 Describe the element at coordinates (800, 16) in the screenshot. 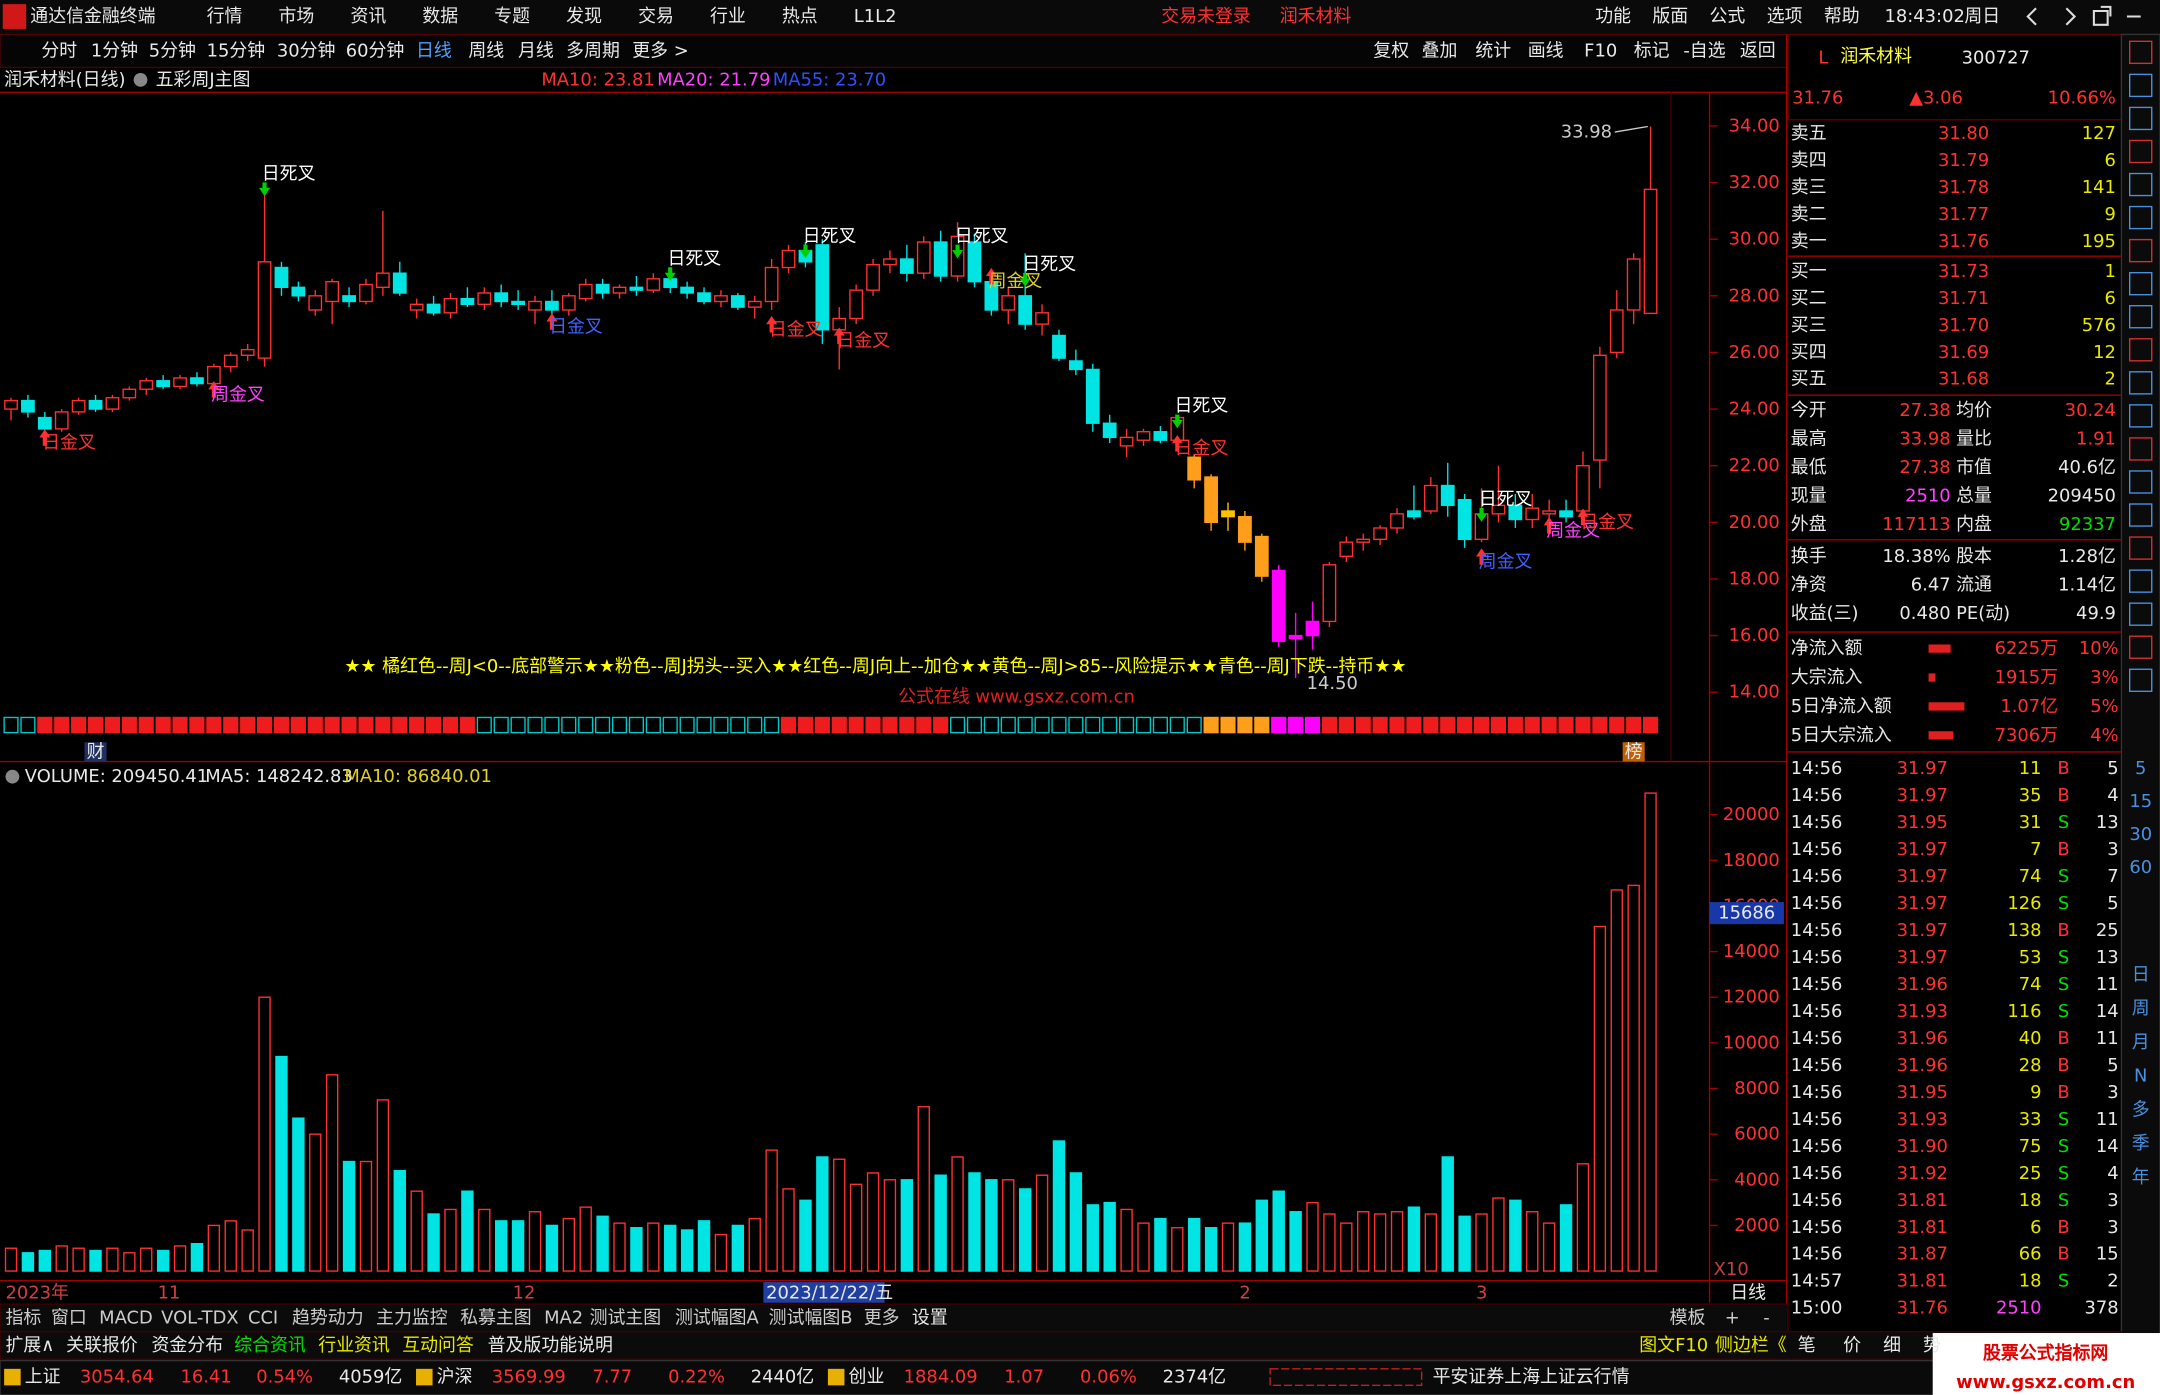

I see `menu-item: 热点` at that location.